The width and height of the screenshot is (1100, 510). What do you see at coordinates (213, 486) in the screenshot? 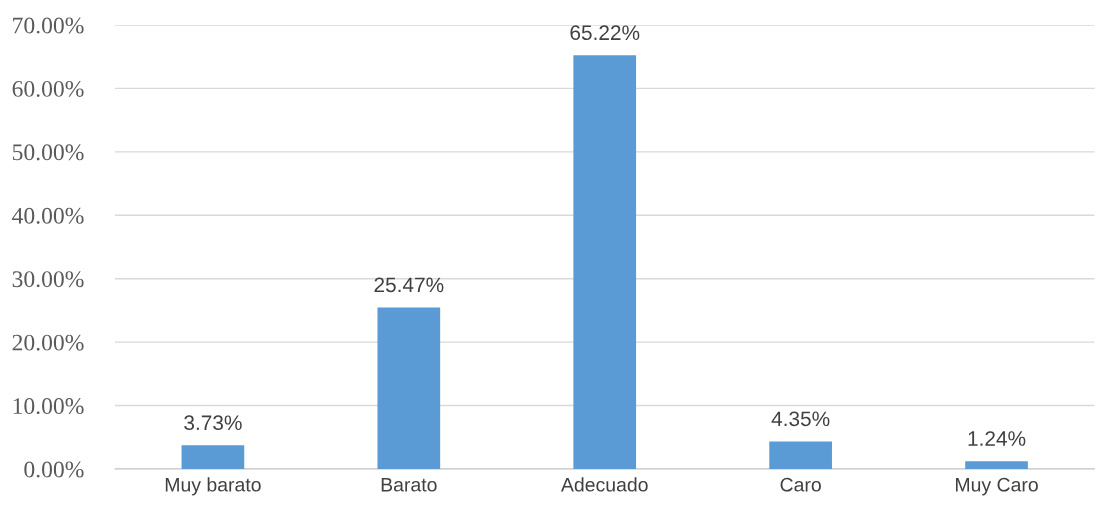
I see `x-tick-label: Muy barato` at bounding box center [213, 486].